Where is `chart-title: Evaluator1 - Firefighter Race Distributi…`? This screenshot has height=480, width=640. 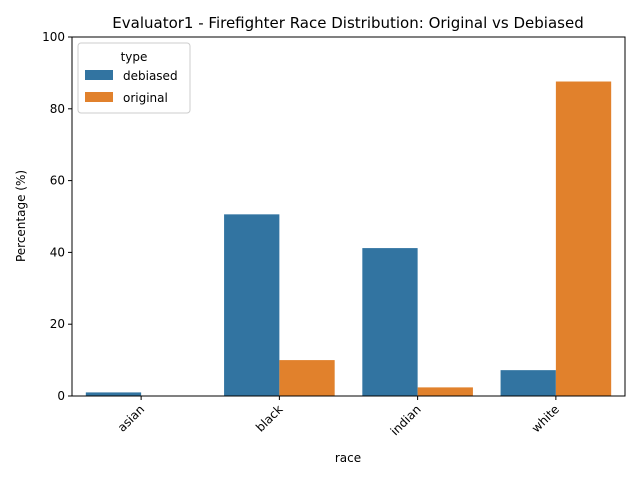
chart-title: Evaluator1 - Firefighter Race Distributi… is located at coordinates (347, 23).